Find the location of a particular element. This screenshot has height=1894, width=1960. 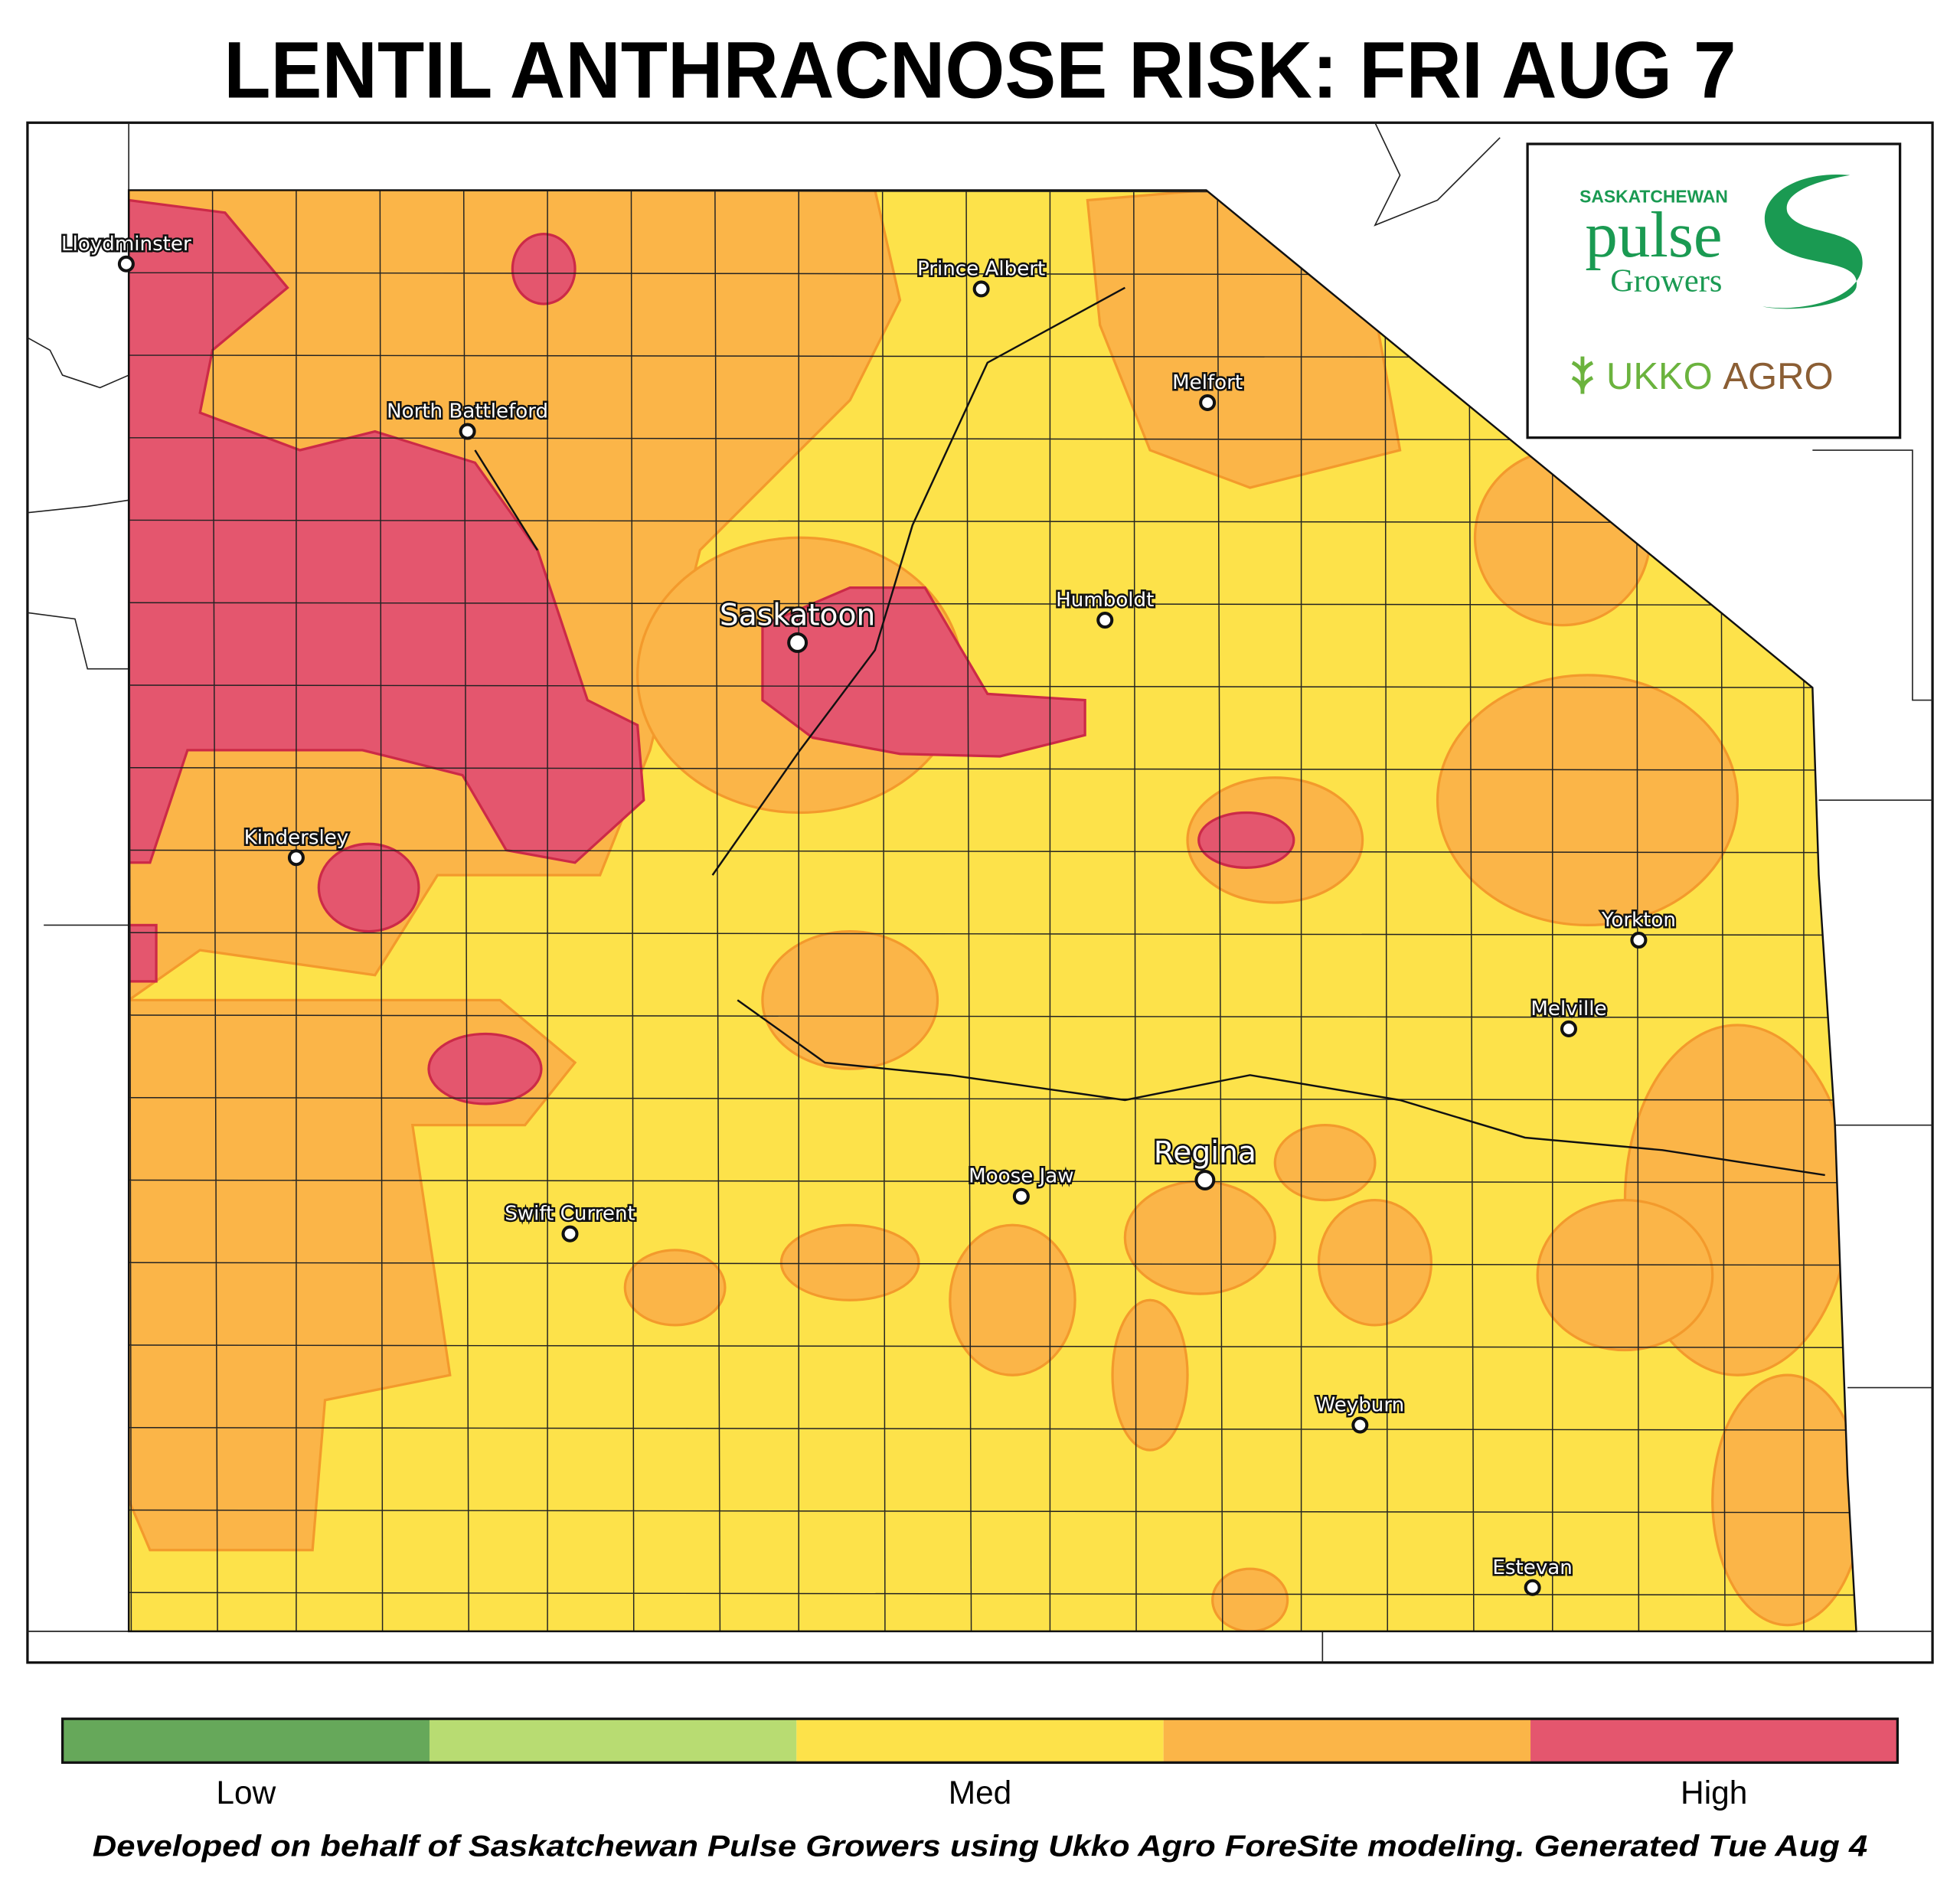

map-title: LENTIL ANTHRACNOSE RISK: FRI AUG 7 is located at coordinates (980, 71).